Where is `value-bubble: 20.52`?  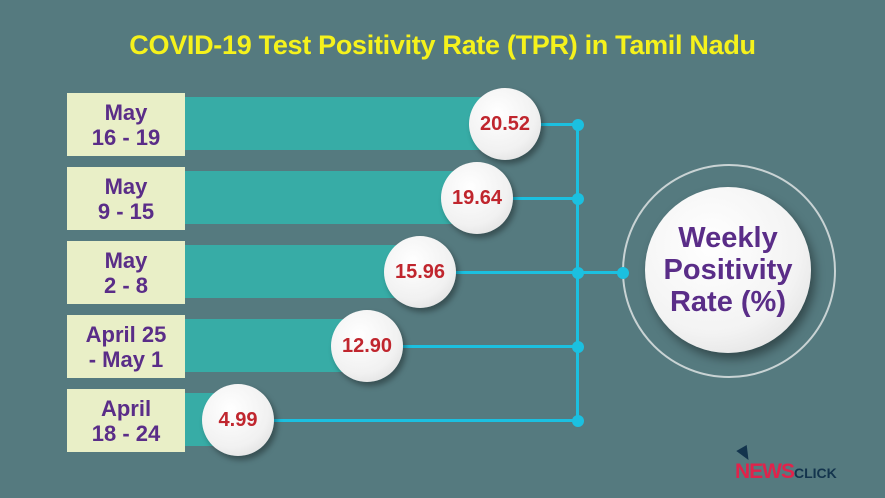 value-bubble: 20.52 is located at coordinates (505, 124).